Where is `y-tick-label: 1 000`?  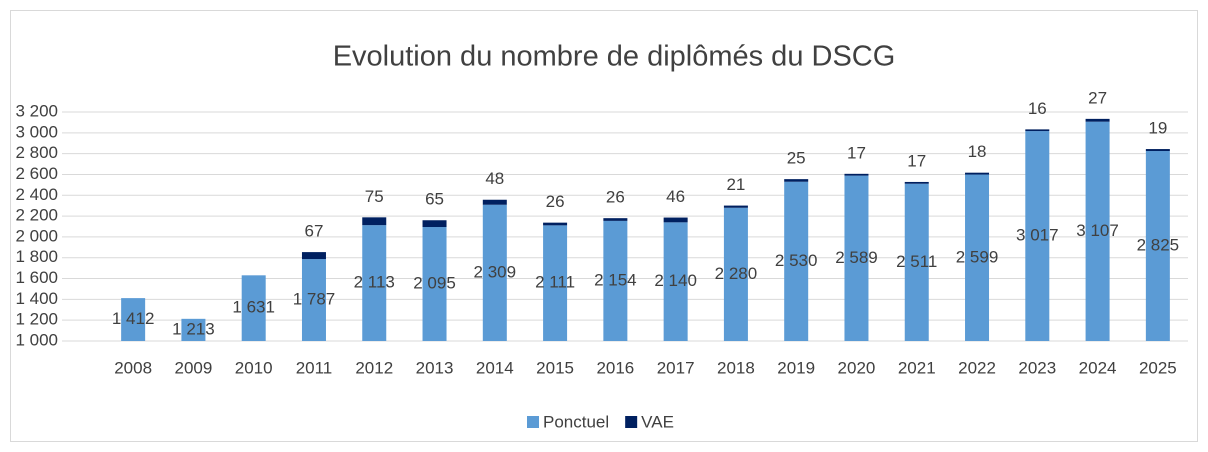 y-tick-label: 1 000 is located at coordinates (36, 339).